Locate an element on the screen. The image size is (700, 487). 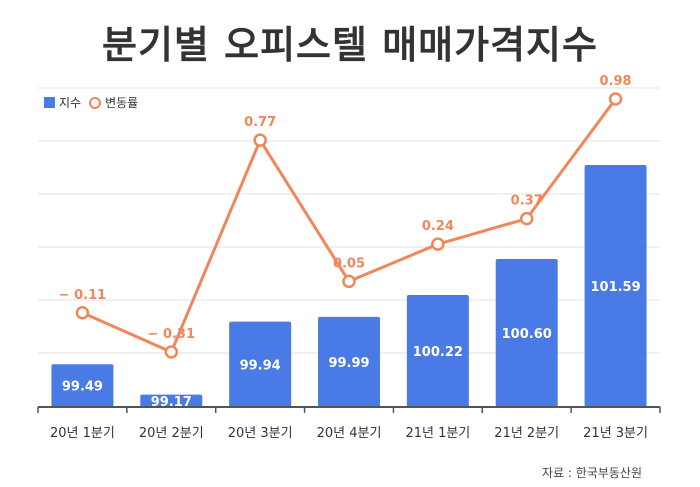
bar-value-label: 100.60 is located at coordinates (527, 334).